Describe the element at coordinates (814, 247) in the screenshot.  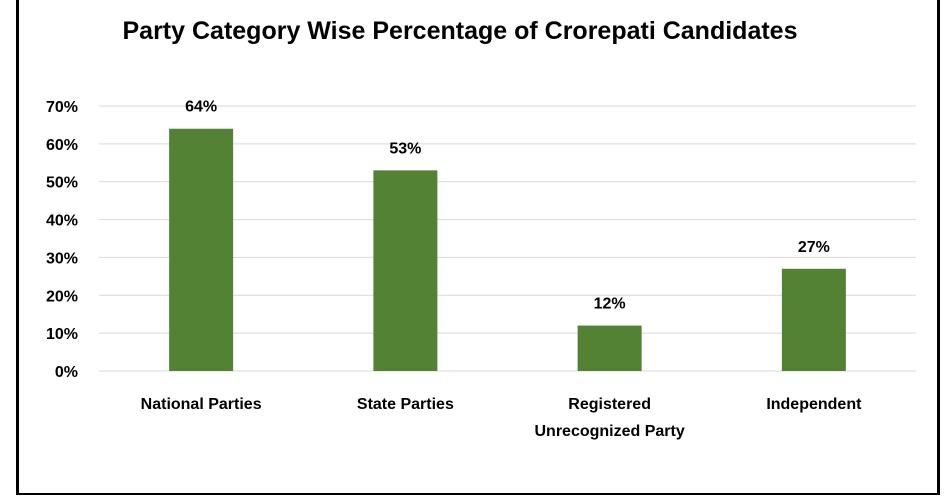
I see `data-label: 27%` at that location.